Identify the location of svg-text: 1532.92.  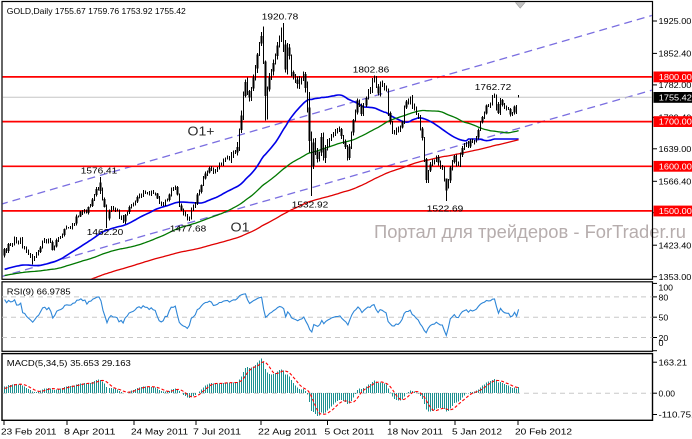
(310, 204).